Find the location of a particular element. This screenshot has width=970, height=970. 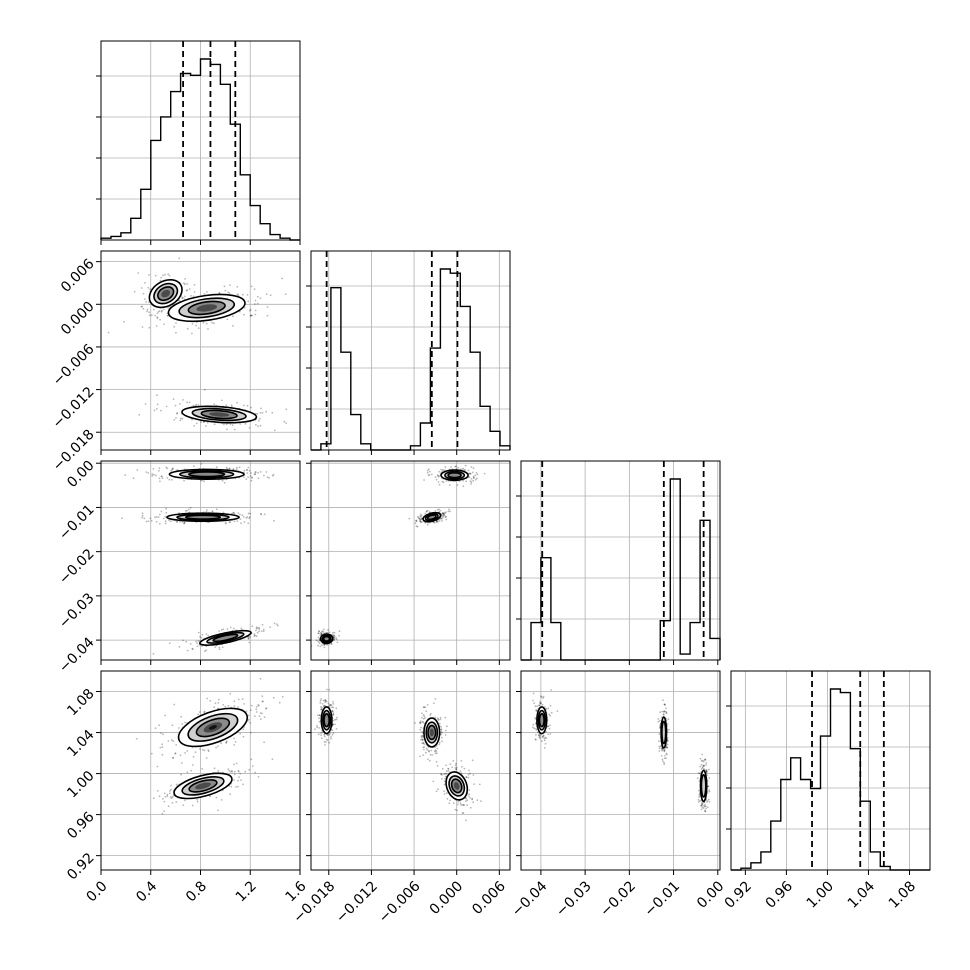

joint-panel-3-0-frame is located at coordinates (200, 770).